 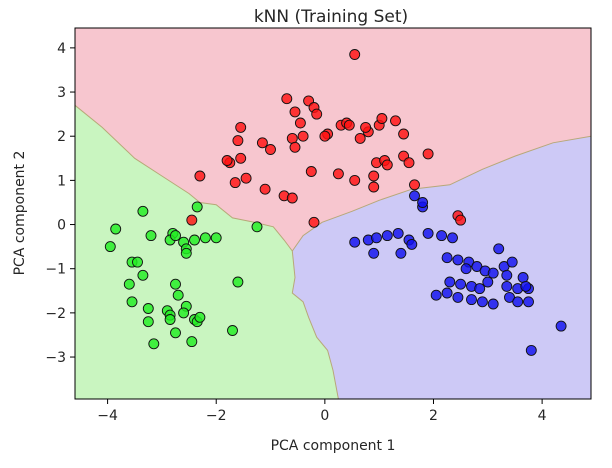 What do you see at coordinates (433, 416) in the screenshot?
I see `x-tick-label: 2` at bounding box center [433, 416].